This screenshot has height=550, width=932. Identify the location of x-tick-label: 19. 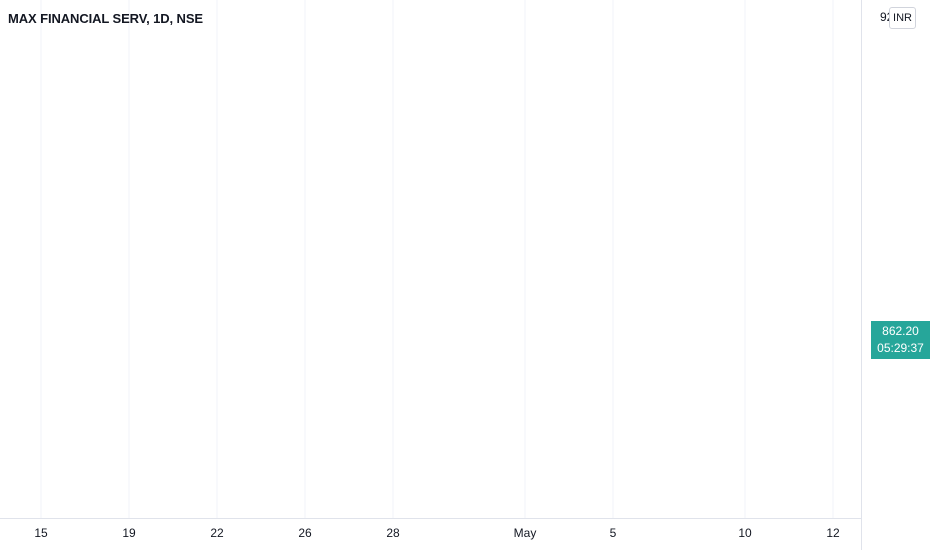
(129, 533).